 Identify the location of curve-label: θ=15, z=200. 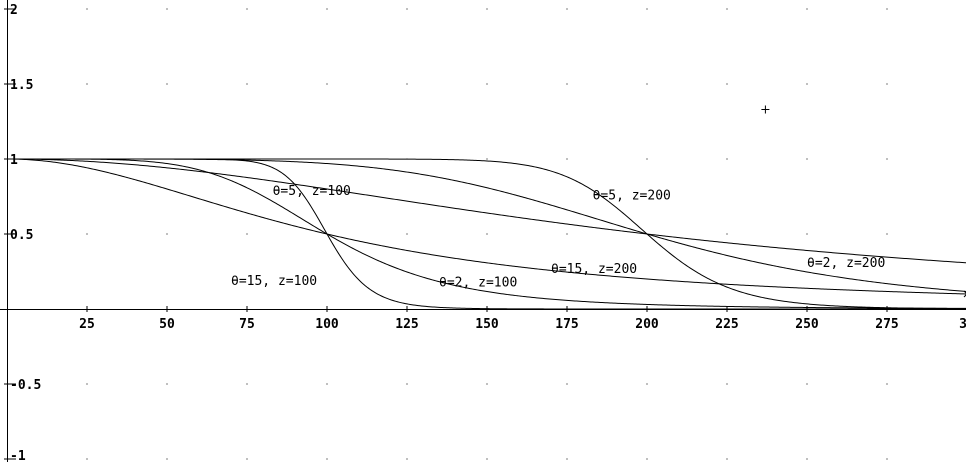
(594, 269).